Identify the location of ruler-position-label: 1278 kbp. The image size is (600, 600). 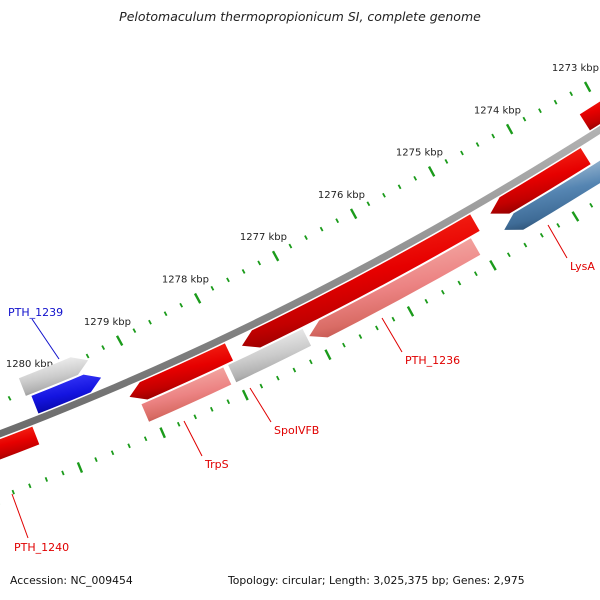
(185, 280).